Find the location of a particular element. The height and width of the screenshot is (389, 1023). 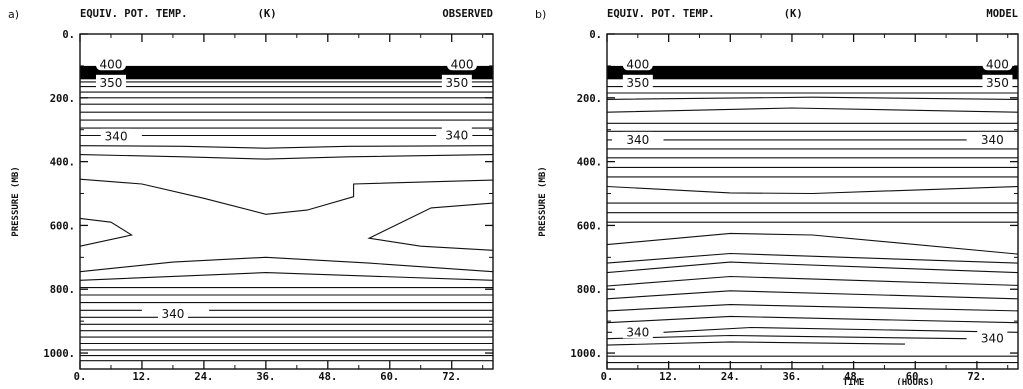

chart-source-label: OBSERVED is located at coordinates (467, 14).